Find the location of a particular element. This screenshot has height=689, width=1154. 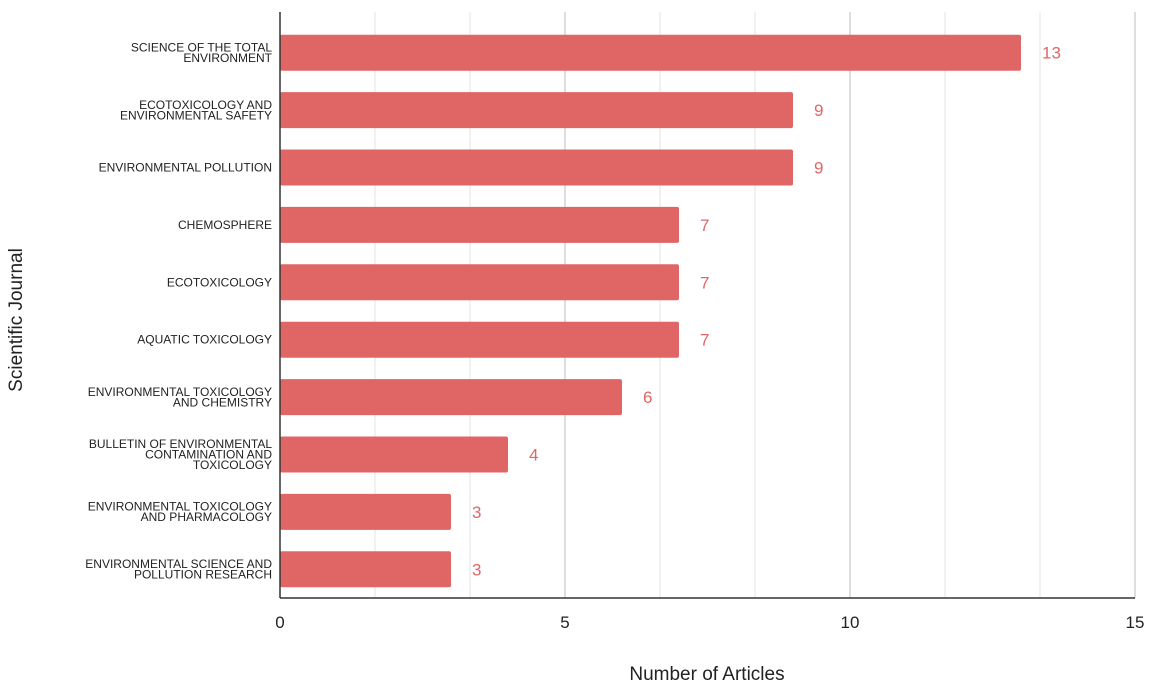

y-axis-title: Scientific Journal is located at coordinates (16, 320).